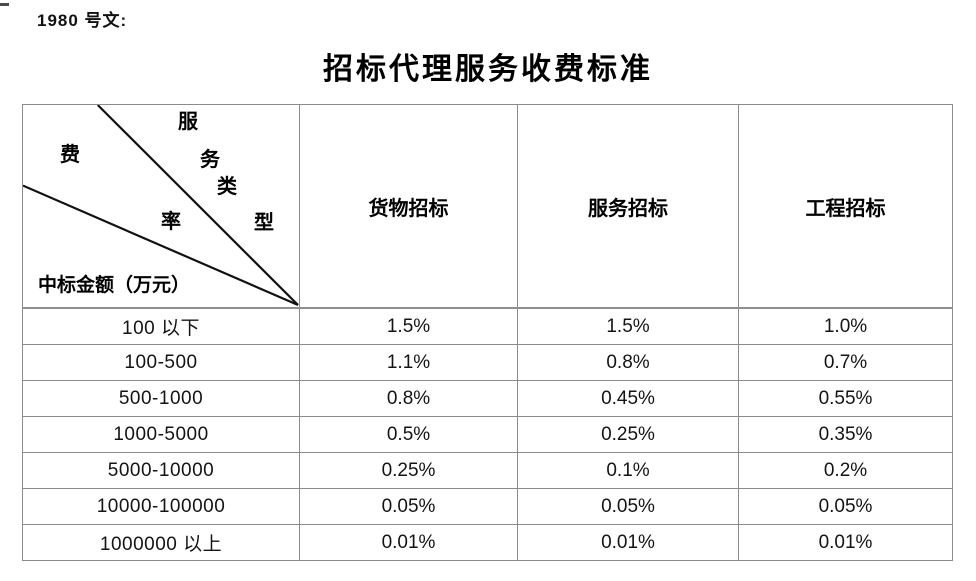 This screenshot has width=976, height=581. What do you see at coordinates (628, 470) in the screenshot?
I see `rate-cell-services: 0.1%` at bounding box center [628, 470].